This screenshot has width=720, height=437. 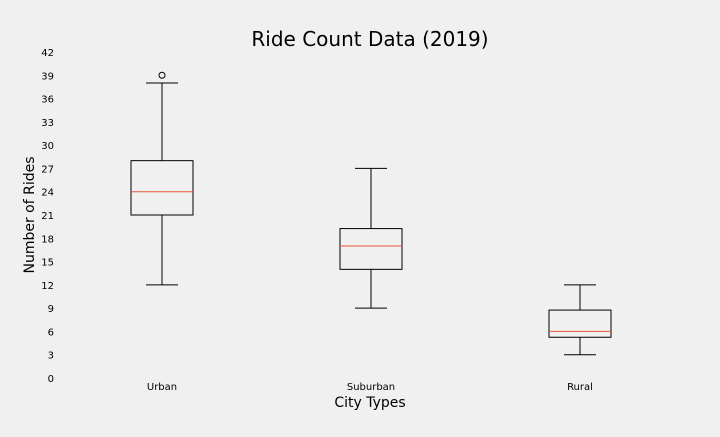 What do you see at coordinates (47, 239) in the screenshot?
I see `y-tick-label: 18` at bounding box center [47, 239].